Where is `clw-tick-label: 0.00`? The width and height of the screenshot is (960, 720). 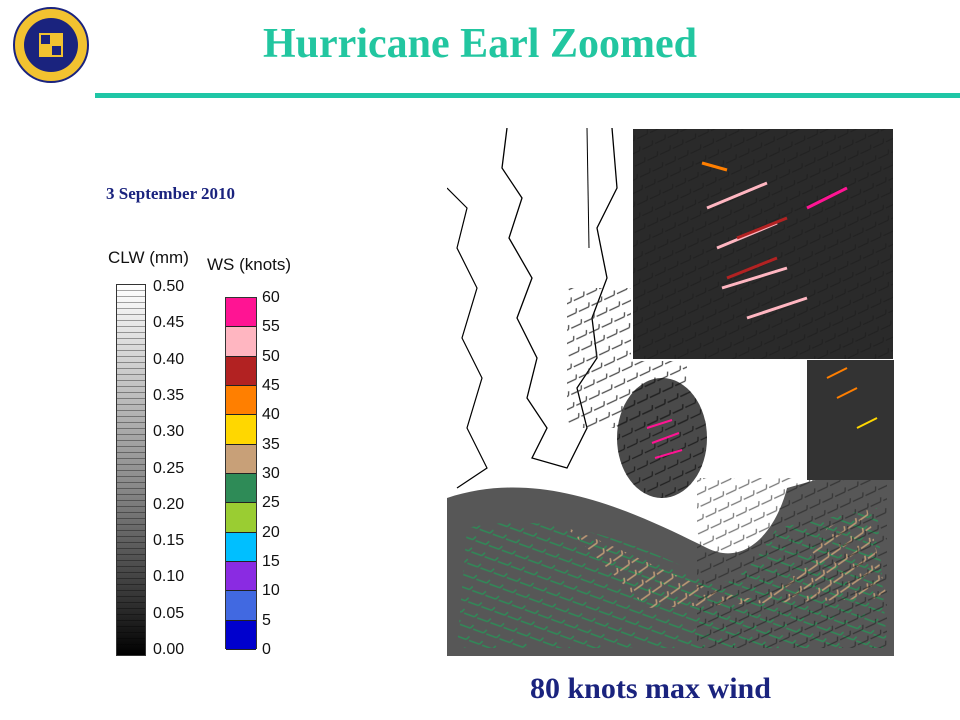 clw-tick-label: 0.00 is located at coordinates (169, 649).